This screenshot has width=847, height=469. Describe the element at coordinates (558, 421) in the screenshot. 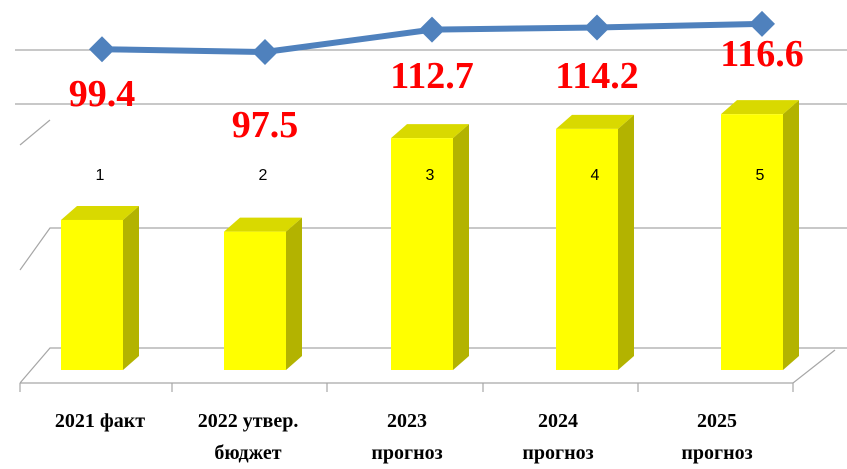

I see `category-label-line: 2024` at that location.